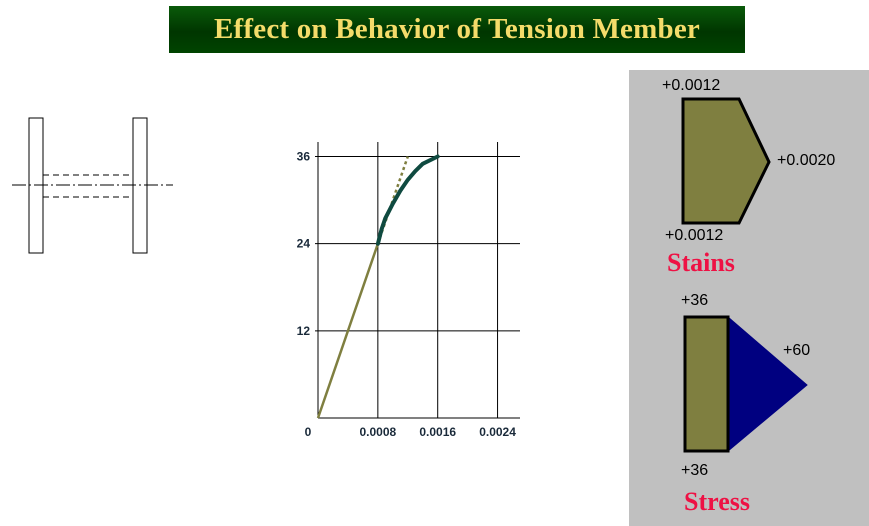  Describe the element at coordinates (797, 350) in the screenshot. I see `stress-peak-value: +60` at that location.